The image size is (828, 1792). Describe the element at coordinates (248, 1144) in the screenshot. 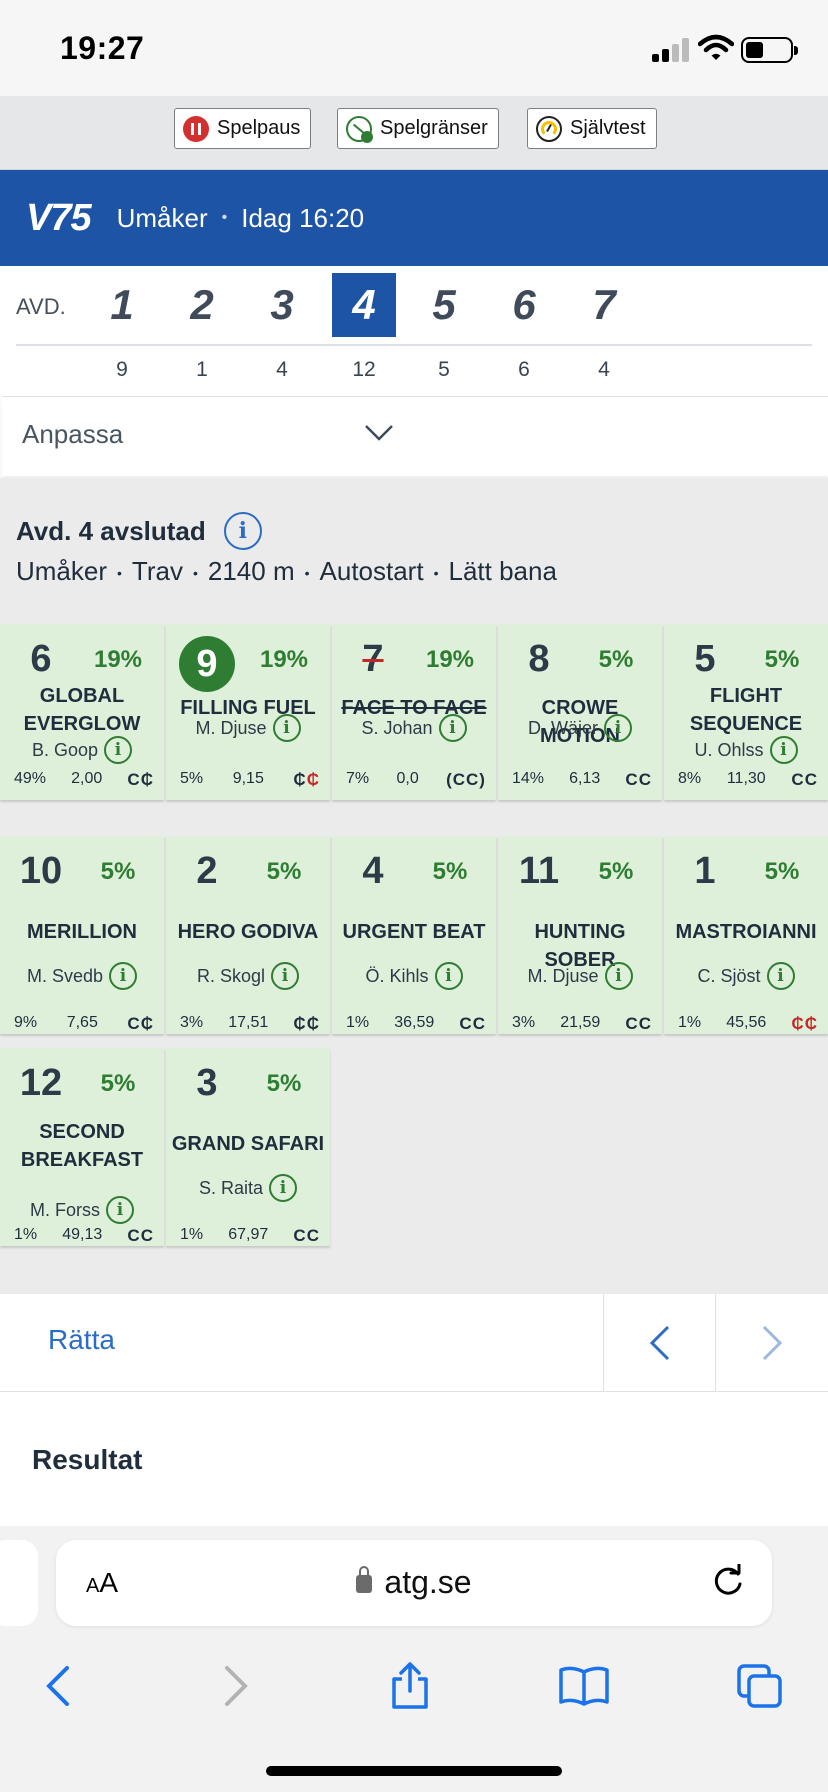

I see `horse-name: GRAND SAFARI` at that location.